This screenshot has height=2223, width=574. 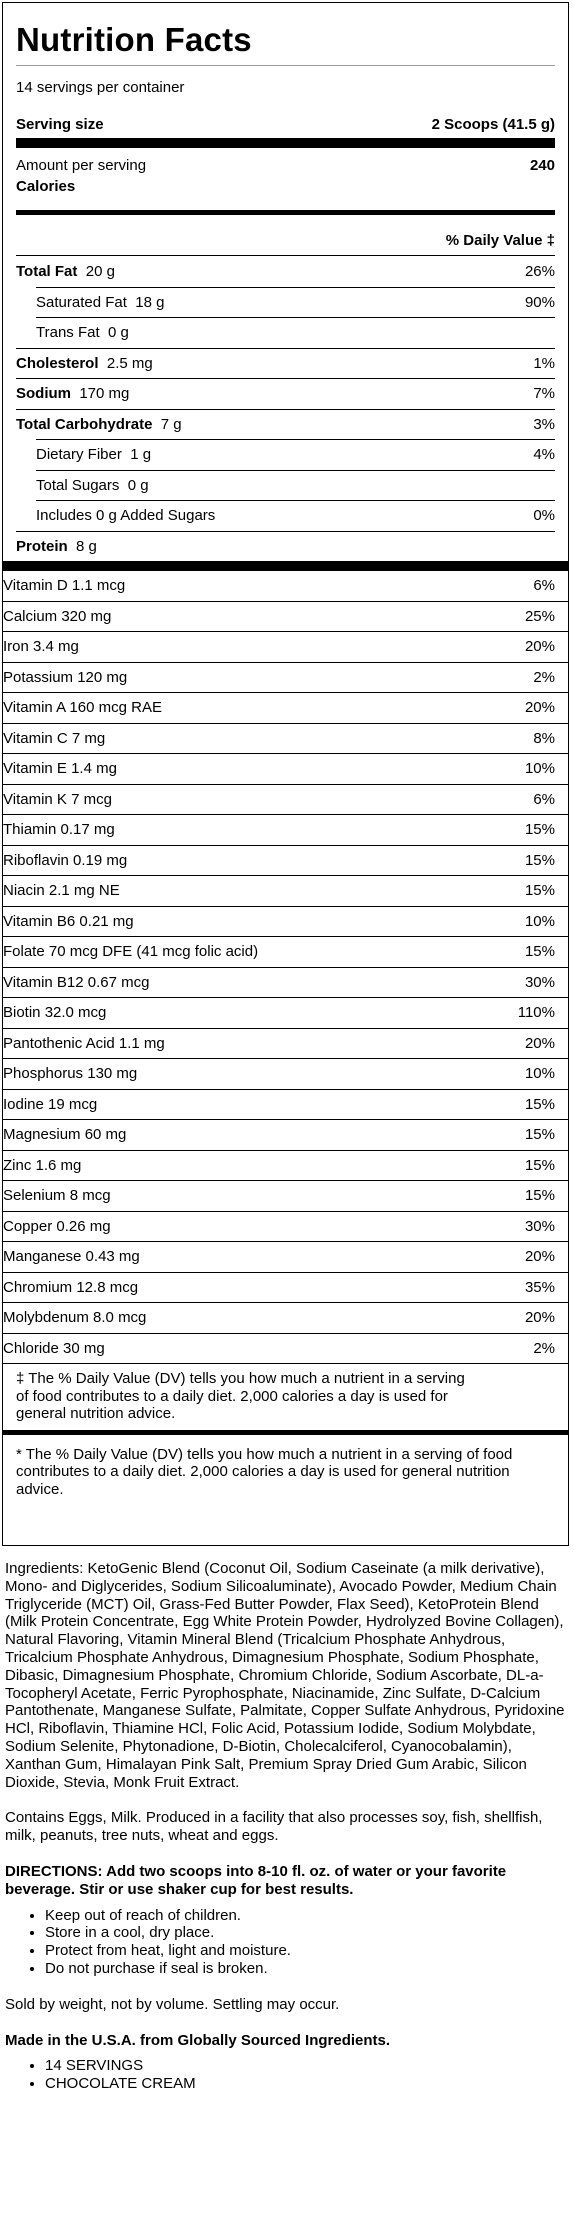 What do you see at coordinates (75, 1318) in the screenshot?
I see `vitamin-name: Molybdenum 8.0 mcg` at bounding box center [75, 1318].